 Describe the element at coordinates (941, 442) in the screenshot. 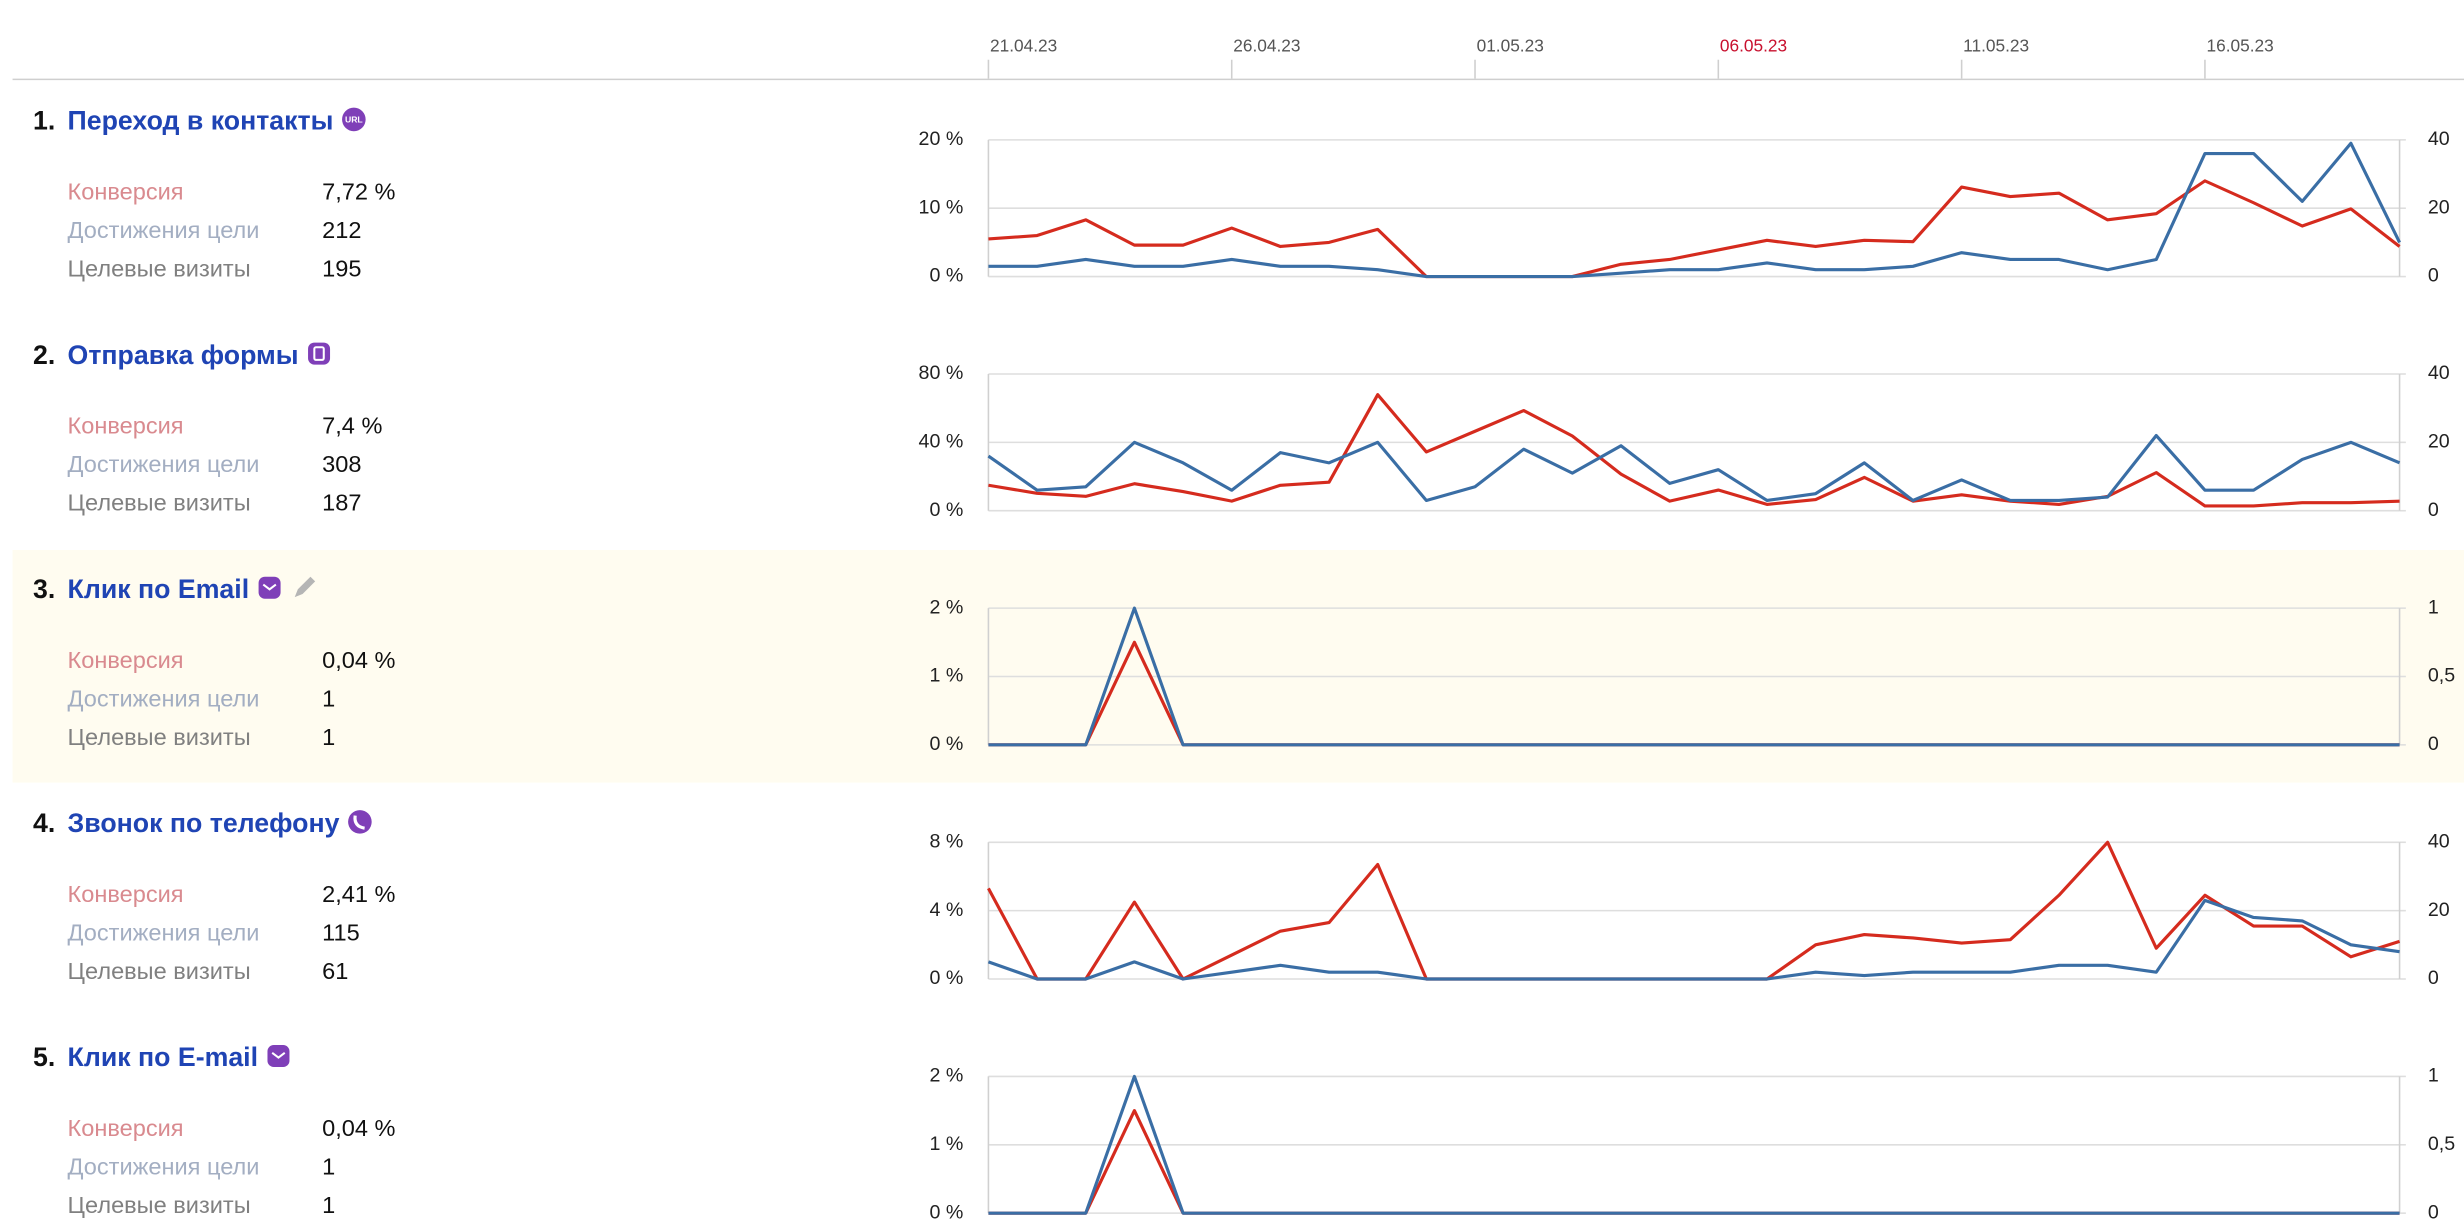

I see `y-tick-label: 40 %` at that location.